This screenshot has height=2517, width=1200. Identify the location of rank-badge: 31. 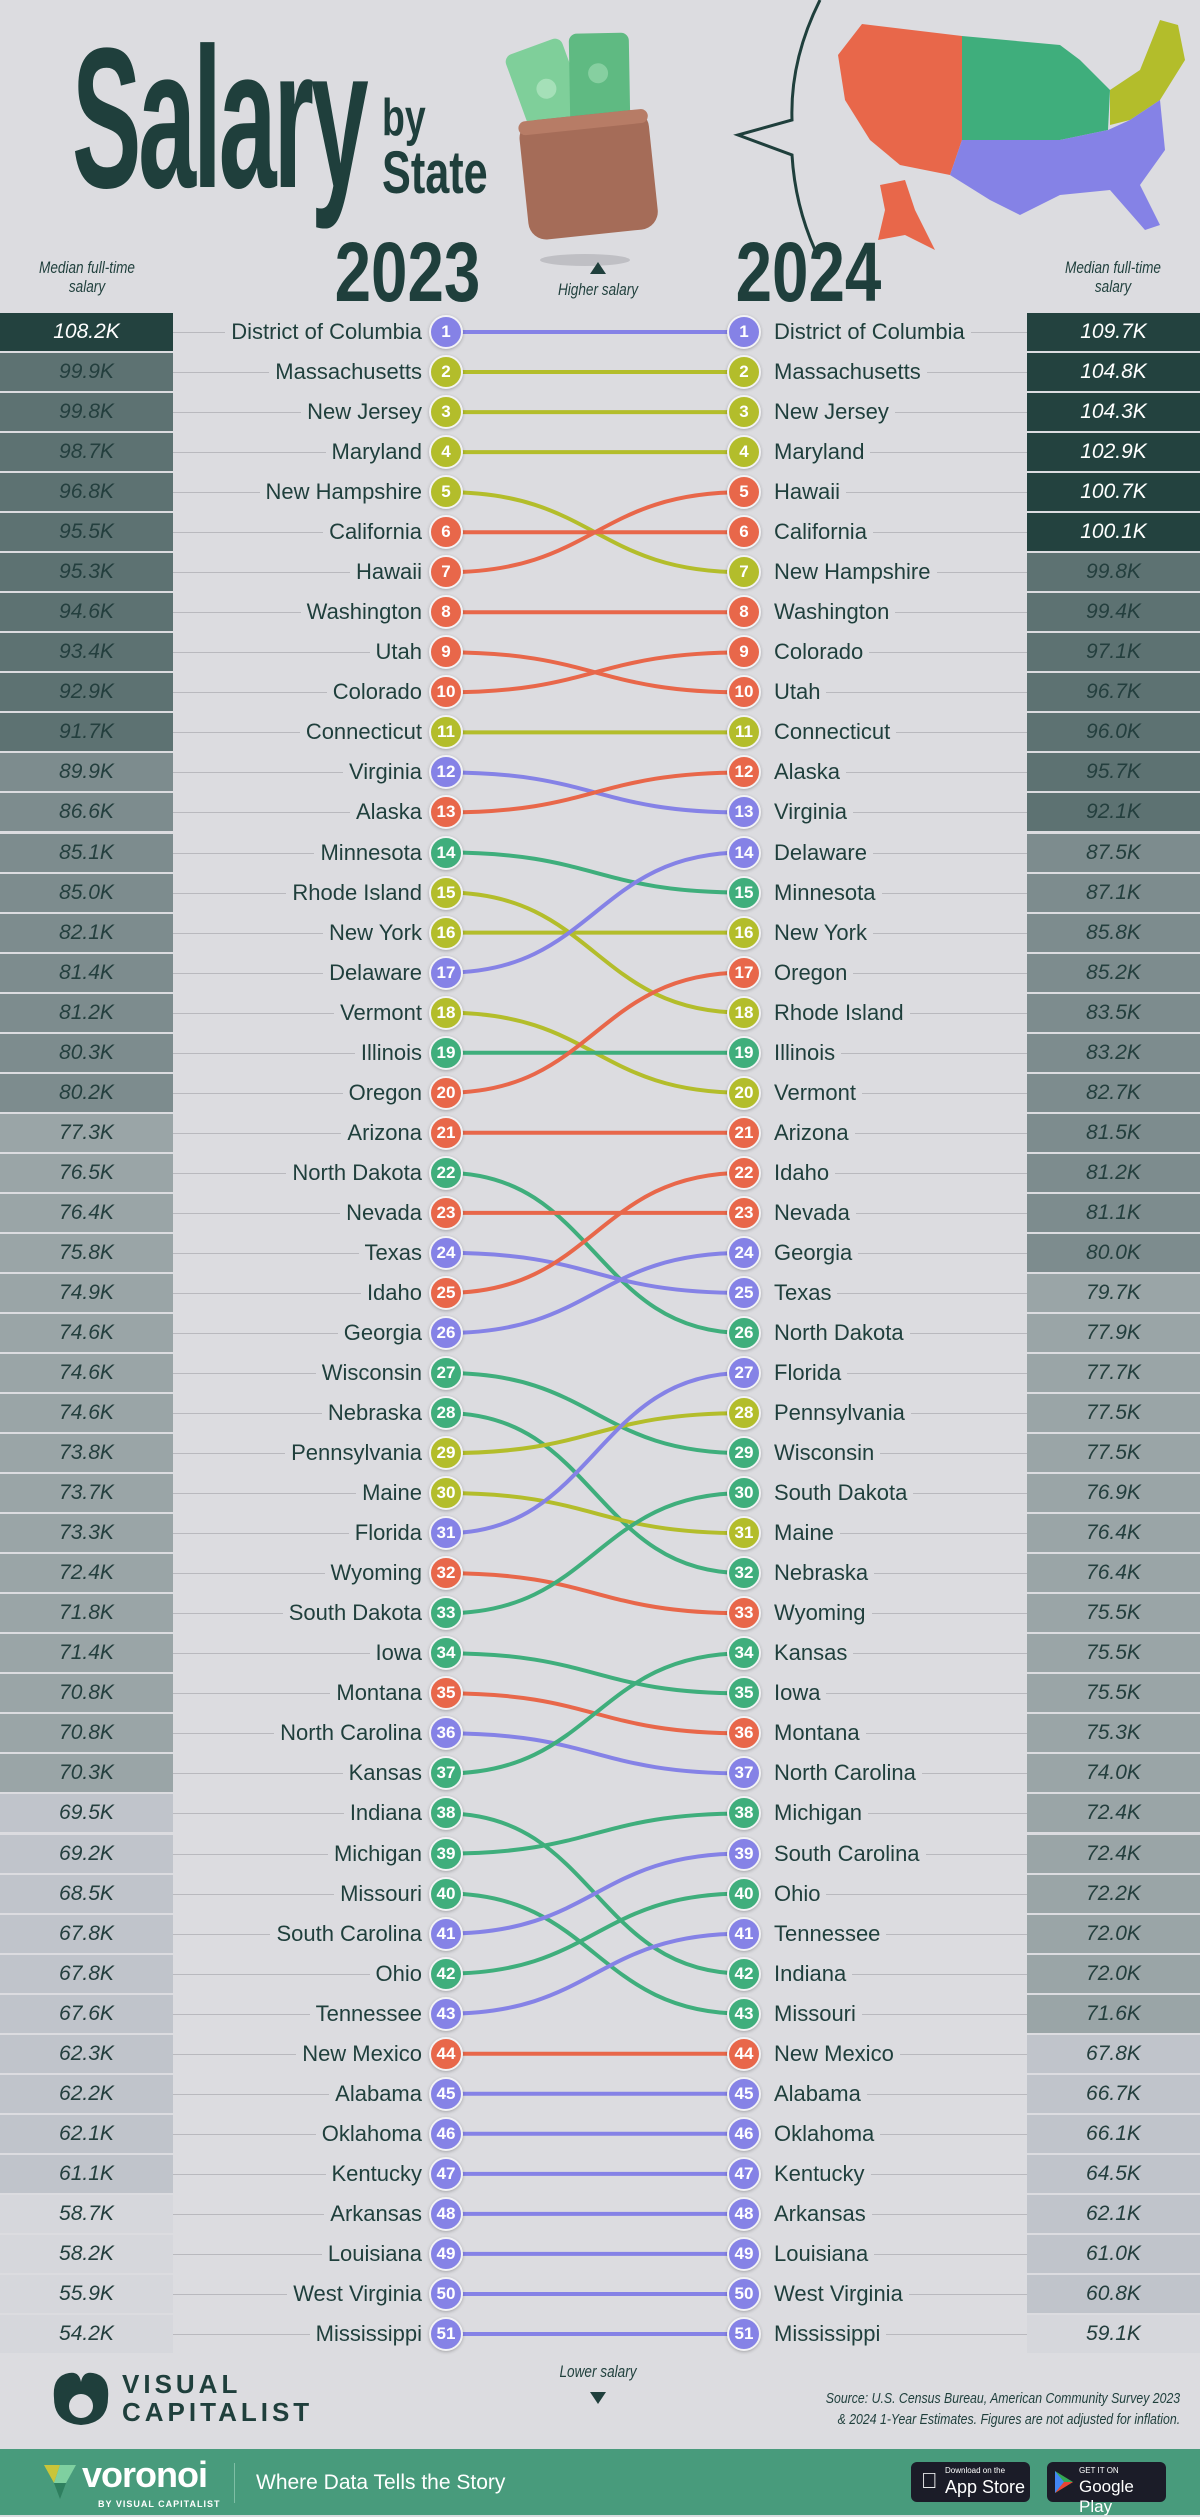
(744, 1533).